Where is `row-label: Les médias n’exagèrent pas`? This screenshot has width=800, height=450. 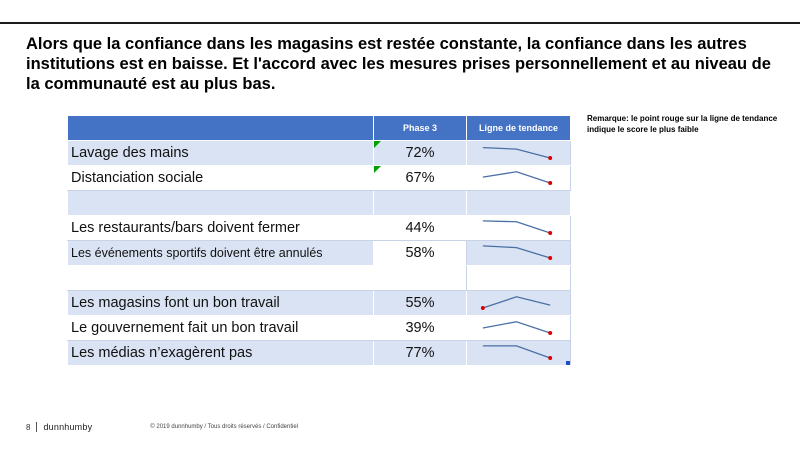 row-label: Les médias n’exagèrent pas is located at coordinates (220, 353).